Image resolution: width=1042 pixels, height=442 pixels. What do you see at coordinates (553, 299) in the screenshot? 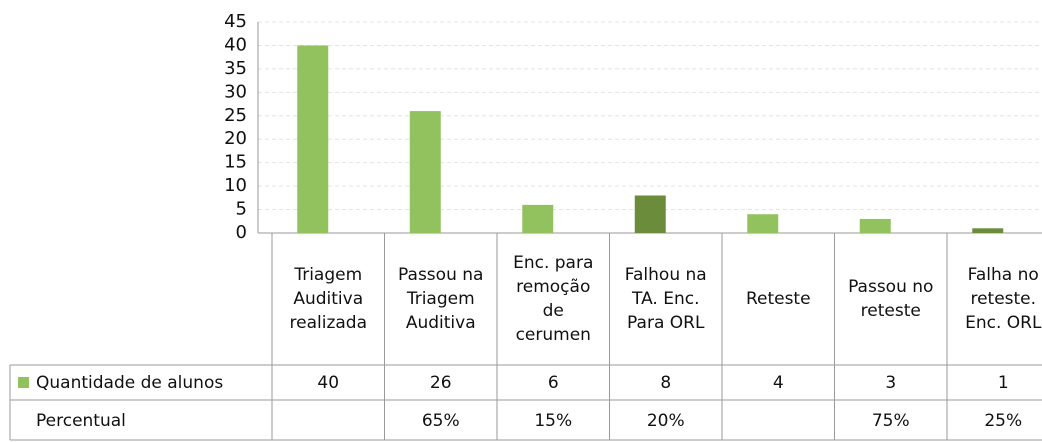
I see `x-tick-label: Enc. para remoção de cerumen` at bounding box center [553, 299].